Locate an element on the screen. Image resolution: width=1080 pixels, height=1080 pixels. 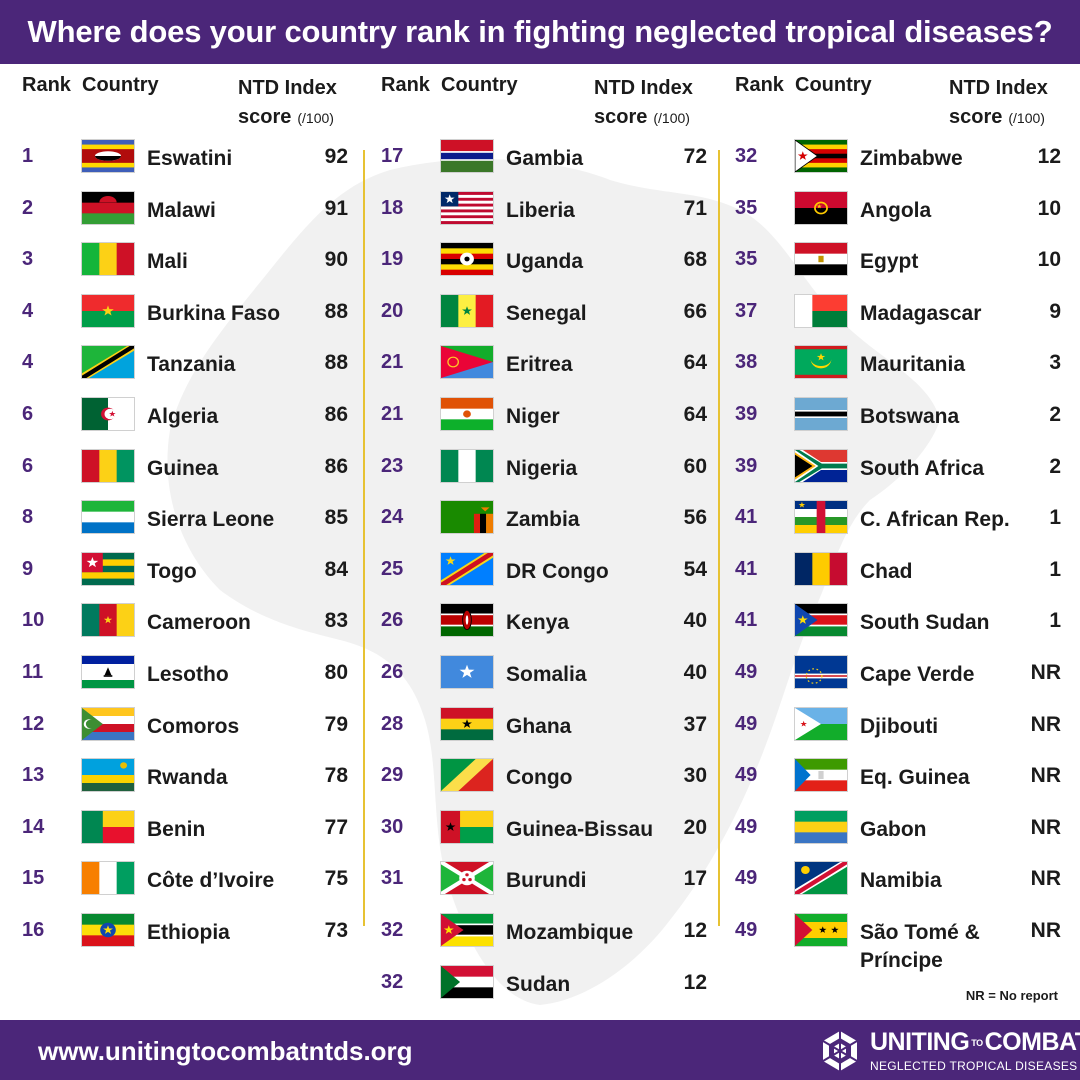
header-score-line2: score is located at coordinates (976, 117).